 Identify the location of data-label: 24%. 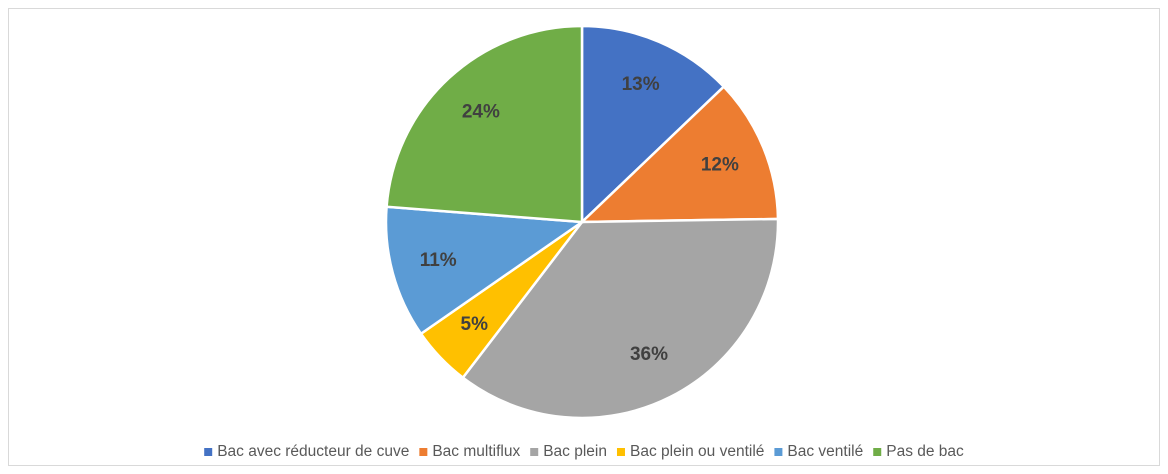
(481, 112).